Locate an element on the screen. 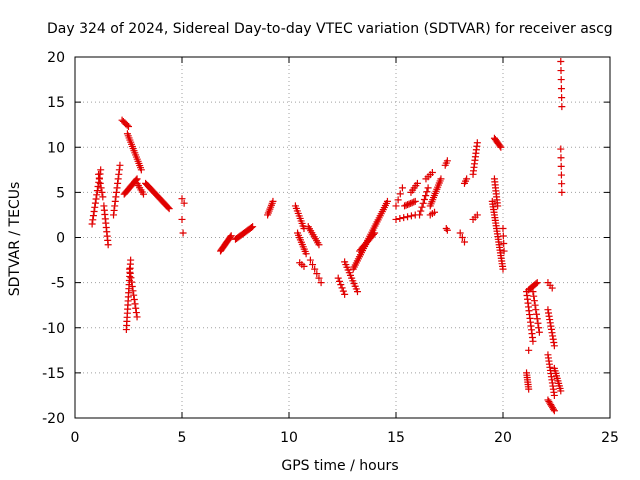  y-tick-label: -15 is located at coordinates (53, 374).